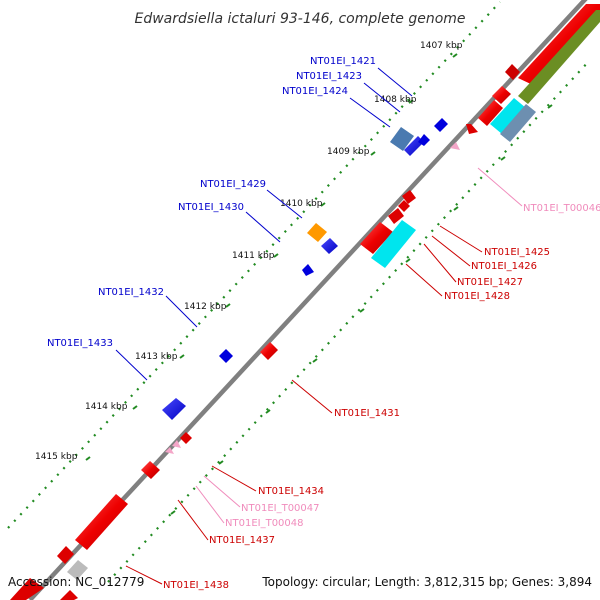 The height and width of the screenshot is (600, 600). Describe the element at coordinates (504, 266) in the screenshot. I see `gene-label: NT01EI_1426` at that location.